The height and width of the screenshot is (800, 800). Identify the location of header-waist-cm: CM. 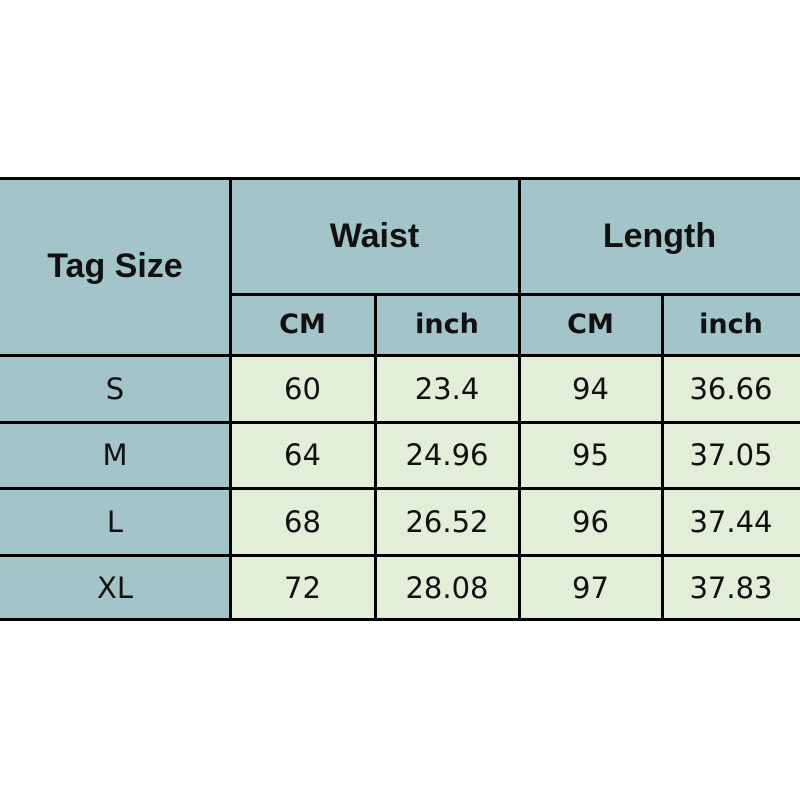
(302, 324).